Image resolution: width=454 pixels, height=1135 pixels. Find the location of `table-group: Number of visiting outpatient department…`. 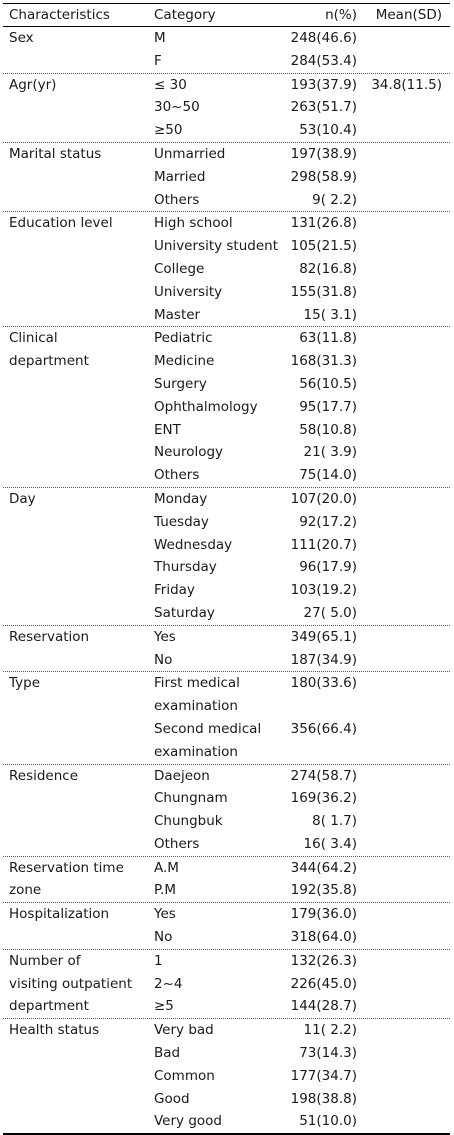

table-group: Number of visiting outpatient department… is located at coordinates (226, 985).